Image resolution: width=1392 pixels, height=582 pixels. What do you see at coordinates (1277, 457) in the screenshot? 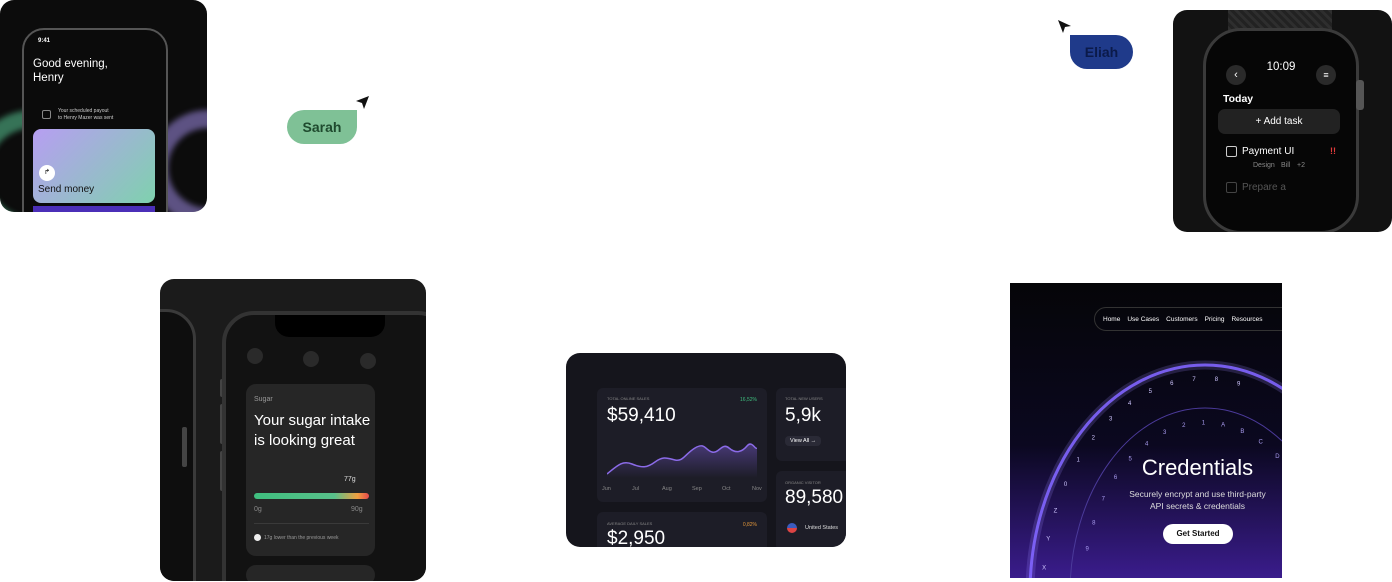
I see `dial-char: D` at bounding box center [1277, 457].